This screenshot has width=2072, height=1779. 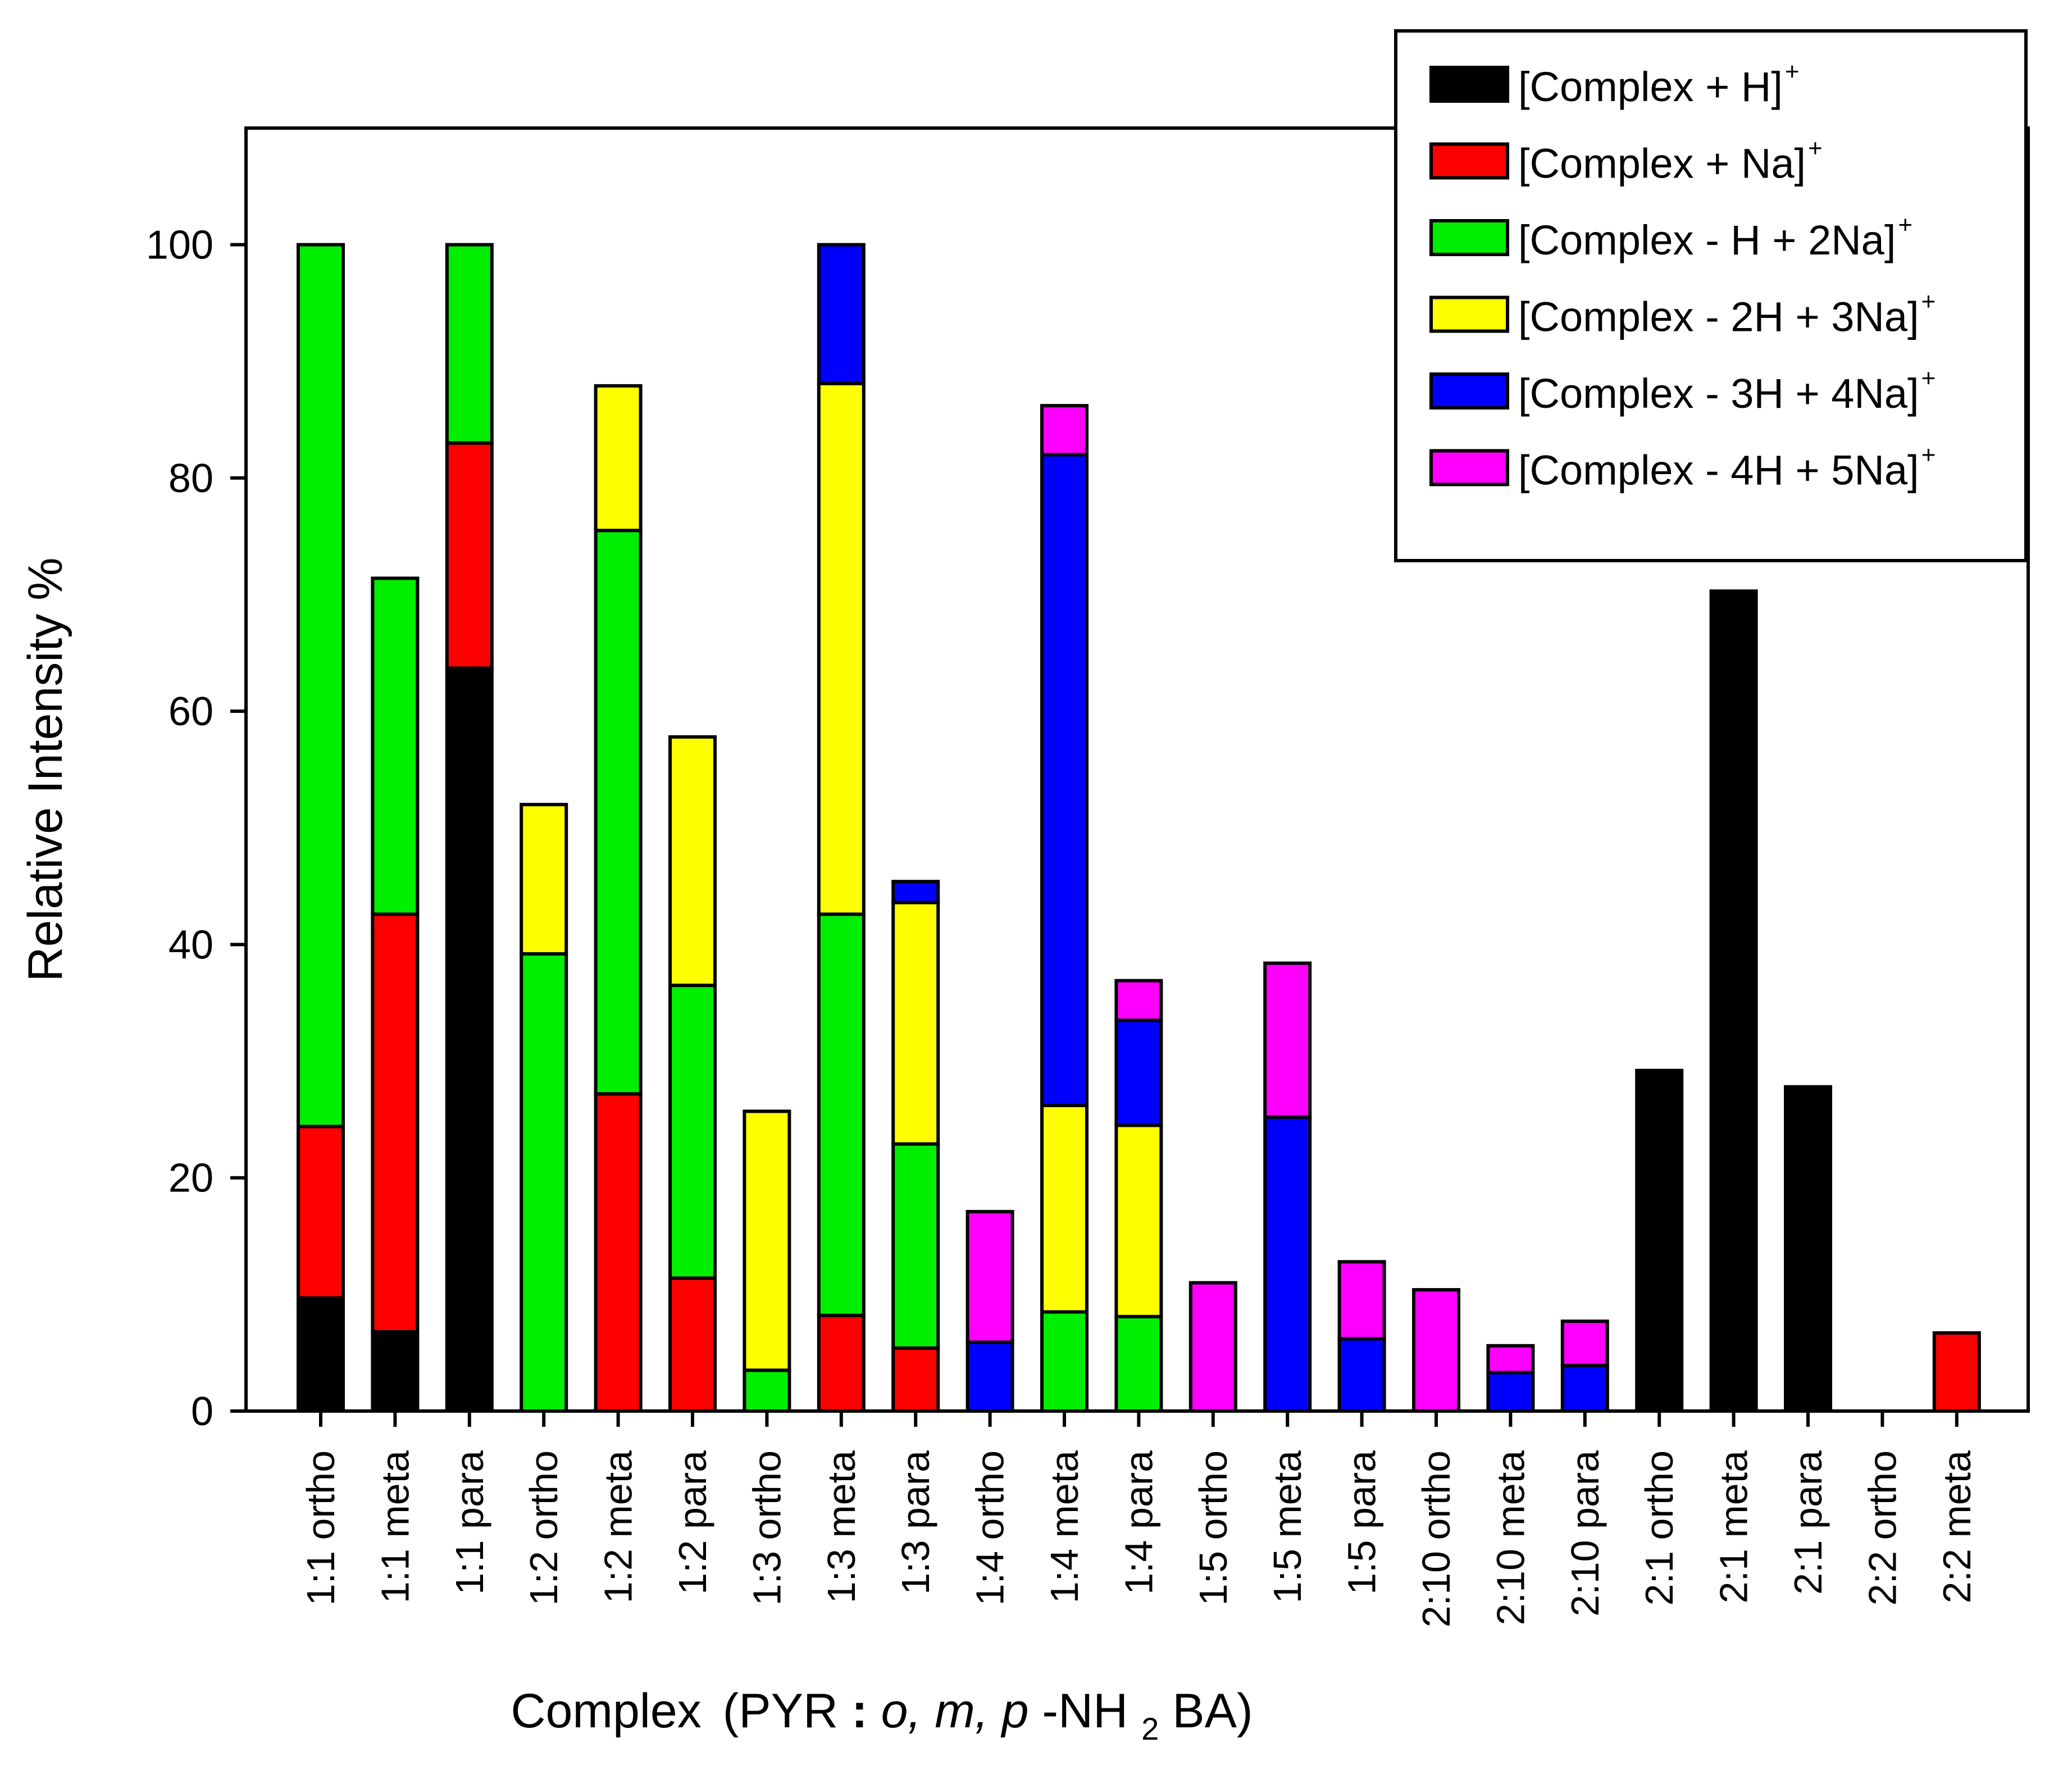 What do you see at coordinates (395, 1526) in the screenshot?
I see `x-tick-label-2: 1:1 meta` at bounding box center [395, 1526].